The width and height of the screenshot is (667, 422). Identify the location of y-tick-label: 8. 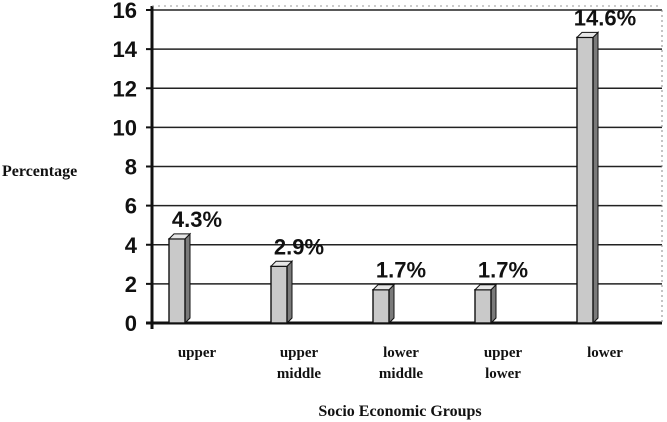
(131, 167).